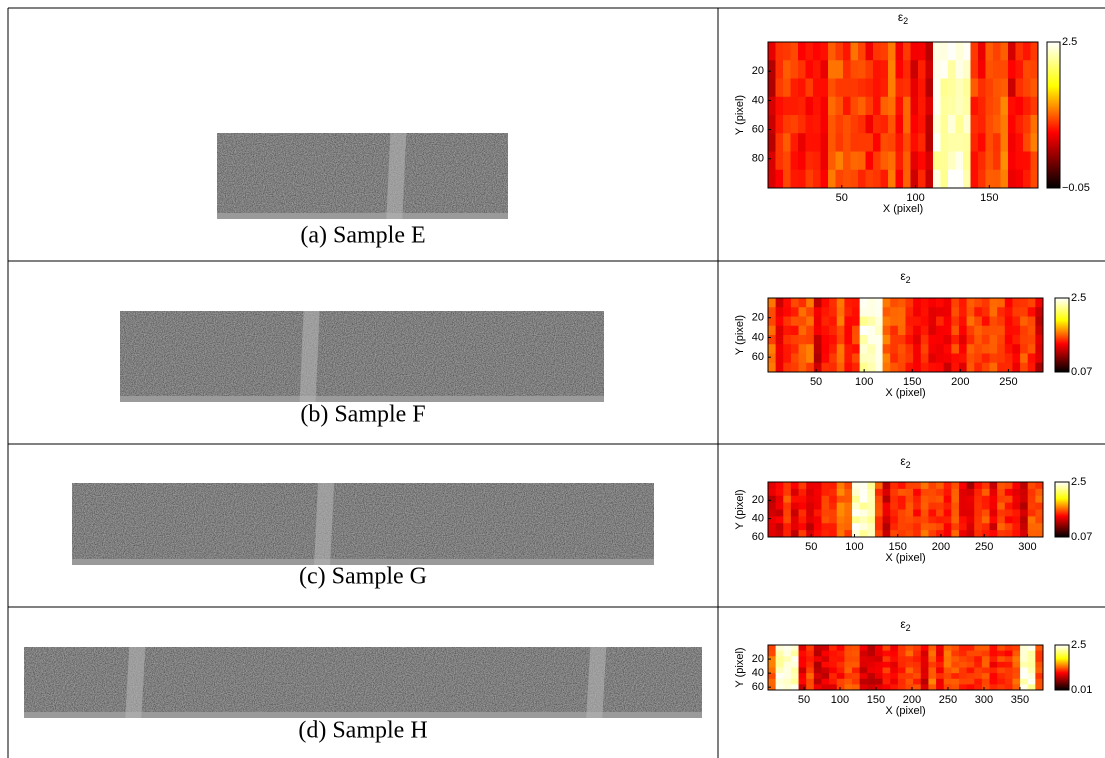 The width and height of the screenshot is (1105, 758). I want to click on x-tick-label: 350, so click(1020, 700).